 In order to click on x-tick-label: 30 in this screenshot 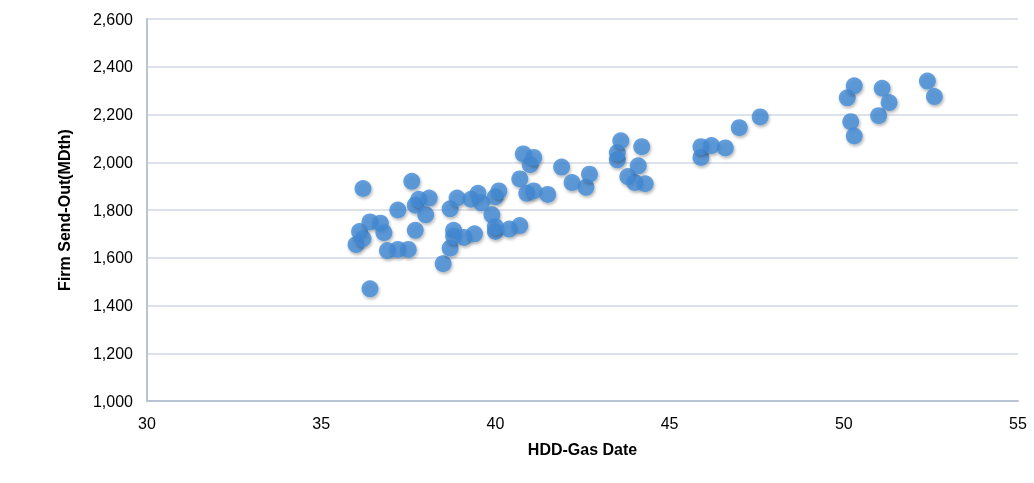, I will do `click(147, 423)`.